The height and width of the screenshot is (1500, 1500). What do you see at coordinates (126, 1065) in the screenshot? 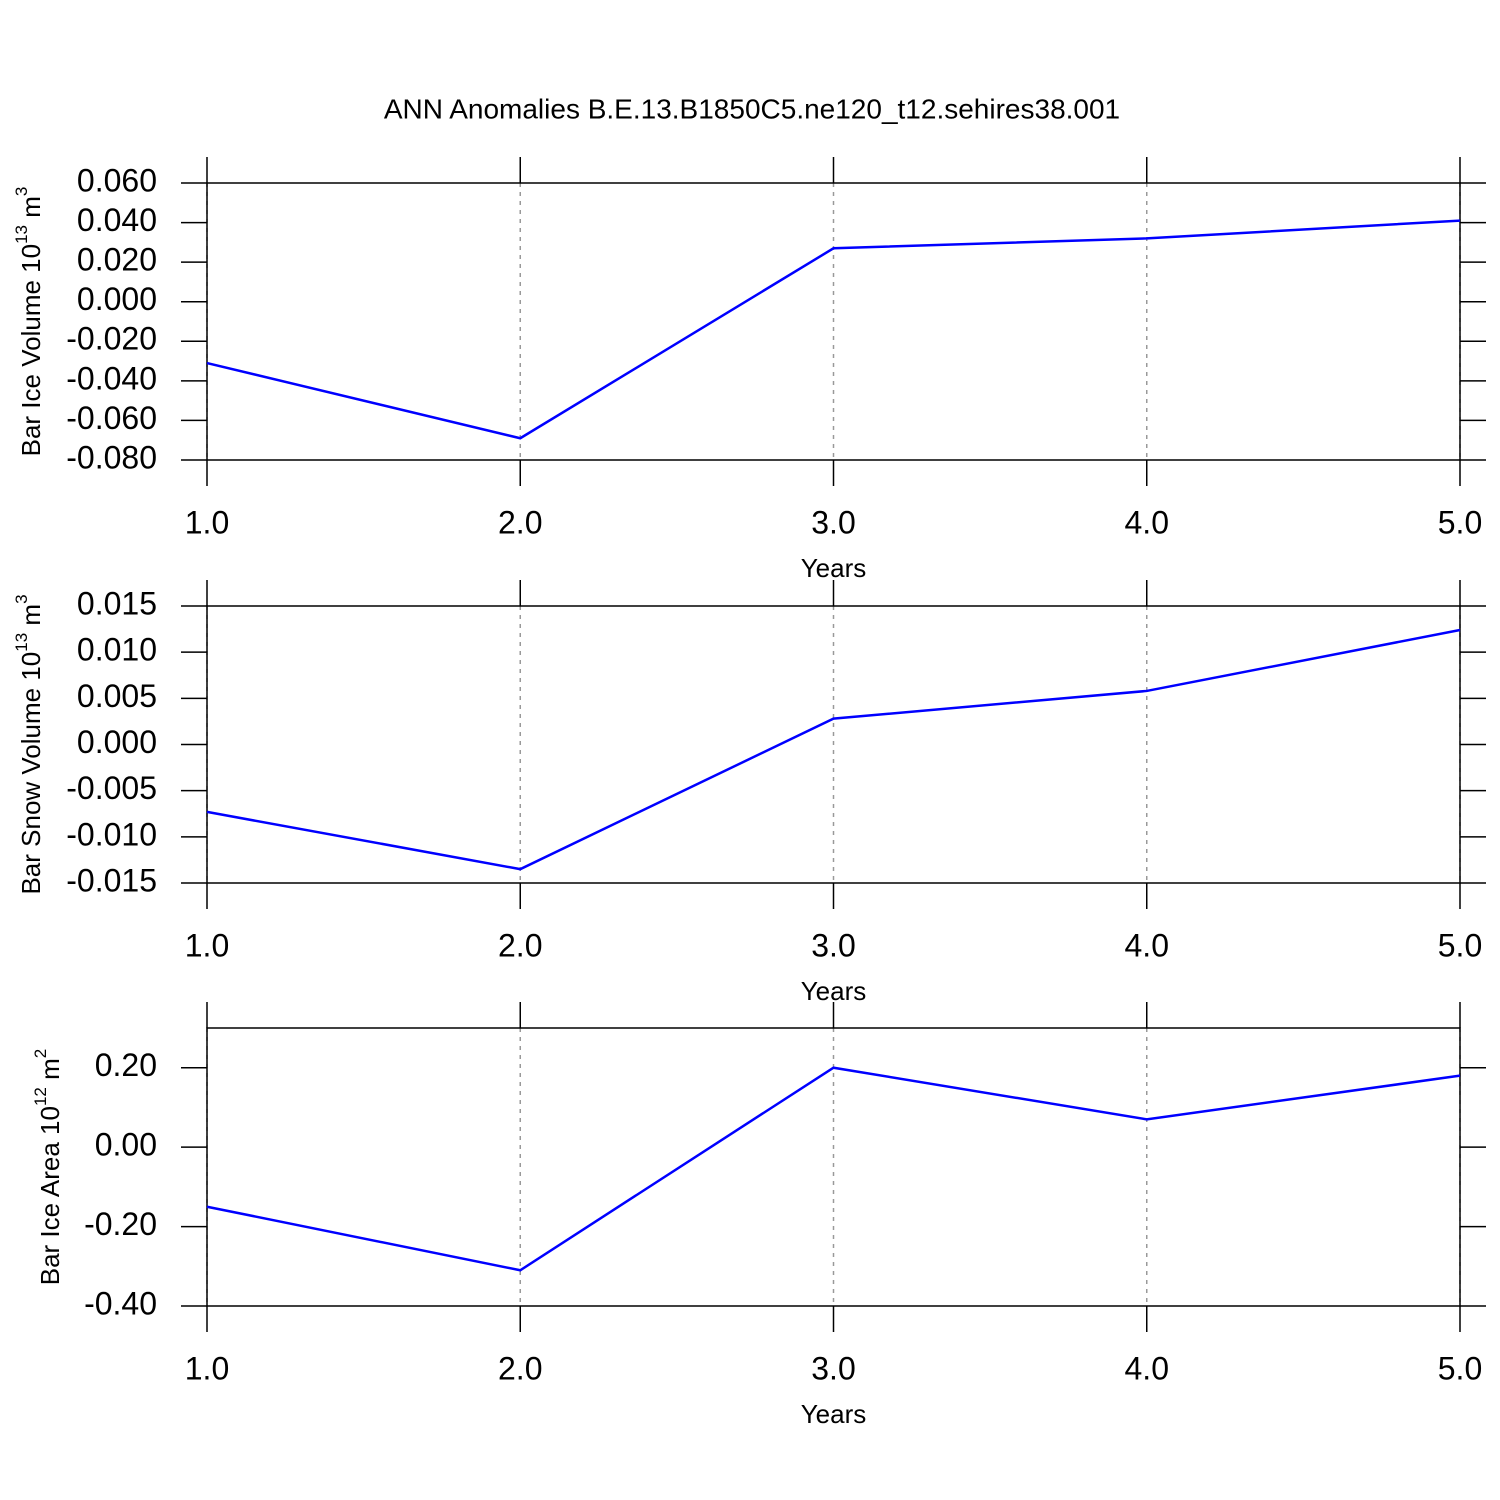
I see `y-tick-label: 0.20` at bounding box center [126, 1065].